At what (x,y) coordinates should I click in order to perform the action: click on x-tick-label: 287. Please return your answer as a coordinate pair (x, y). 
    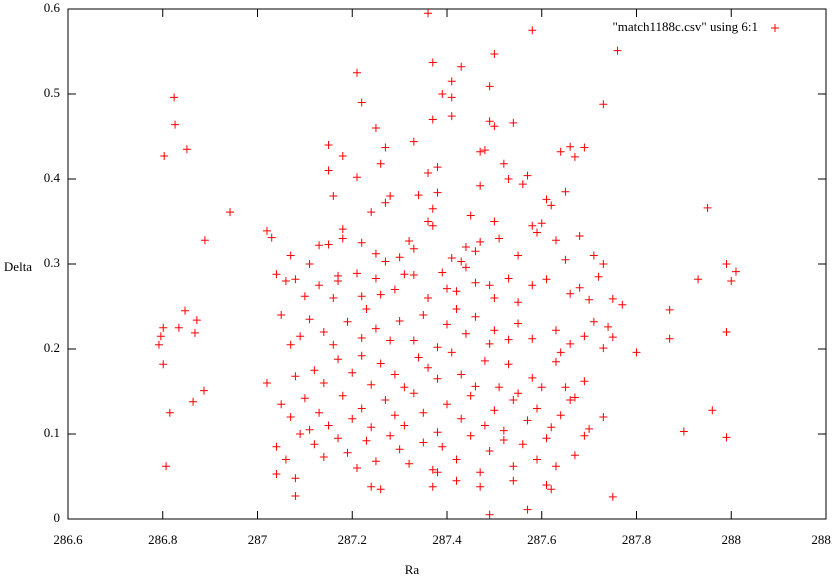
    Looking at the image, I should click on (258, 539).